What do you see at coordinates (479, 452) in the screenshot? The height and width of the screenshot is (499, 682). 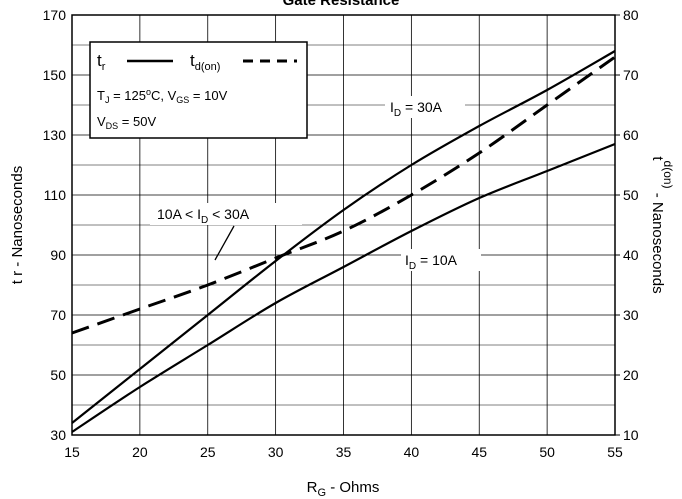 I see `x-tick-label: 45` at bounding box center [479, 452].